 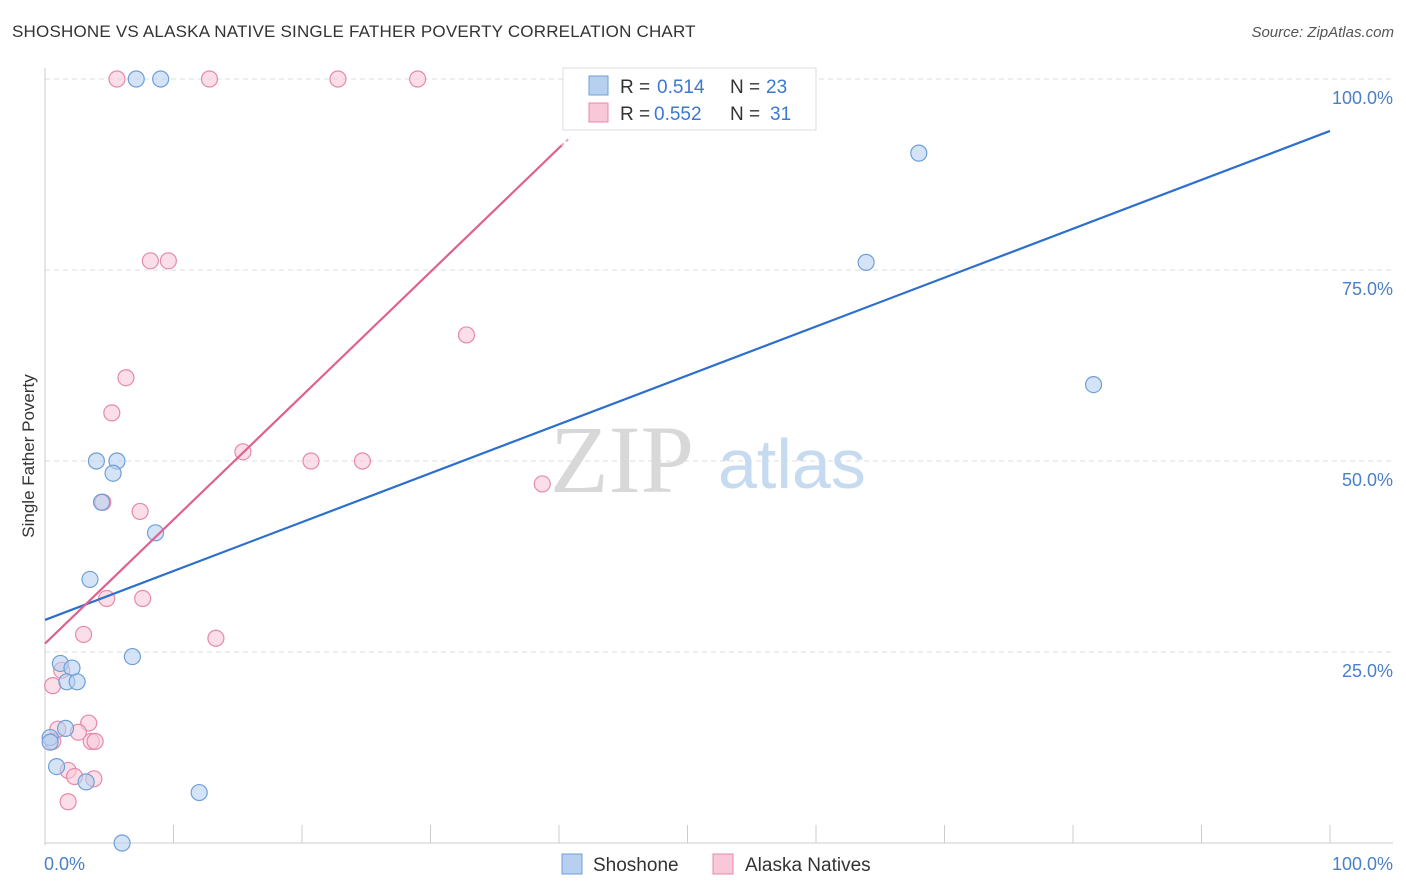 What do you see at coordinates (64, 864) in the screenshot?
I see `x-tick-label-min: 0.0%` at bounding box center [64, 864].